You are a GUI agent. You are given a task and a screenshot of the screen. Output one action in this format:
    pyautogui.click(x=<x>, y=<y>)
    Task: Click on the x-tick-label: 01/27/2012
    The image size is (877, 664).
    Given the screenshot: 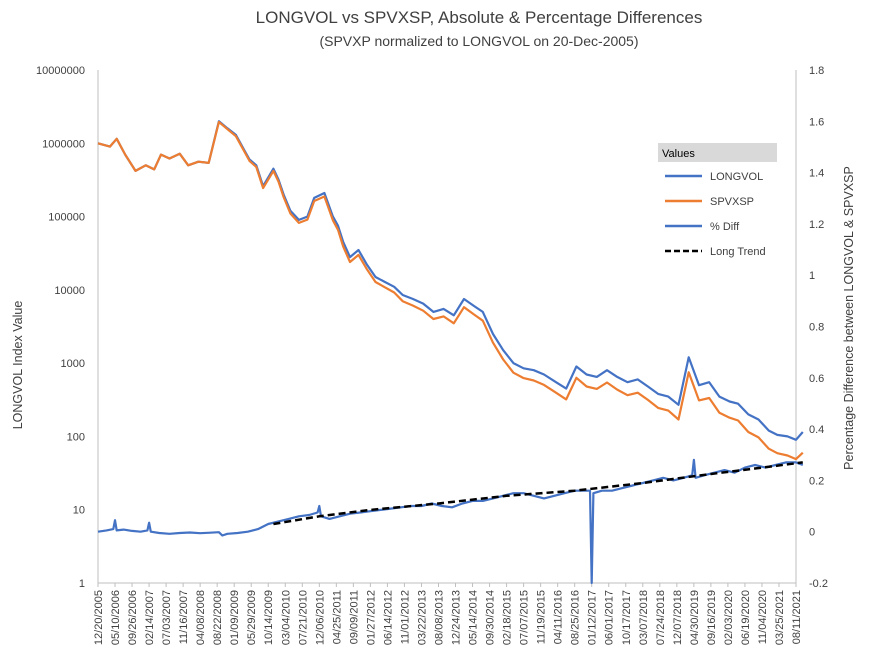 What is the action you would take?
    pyautogui.click(x=371, y=617)
    